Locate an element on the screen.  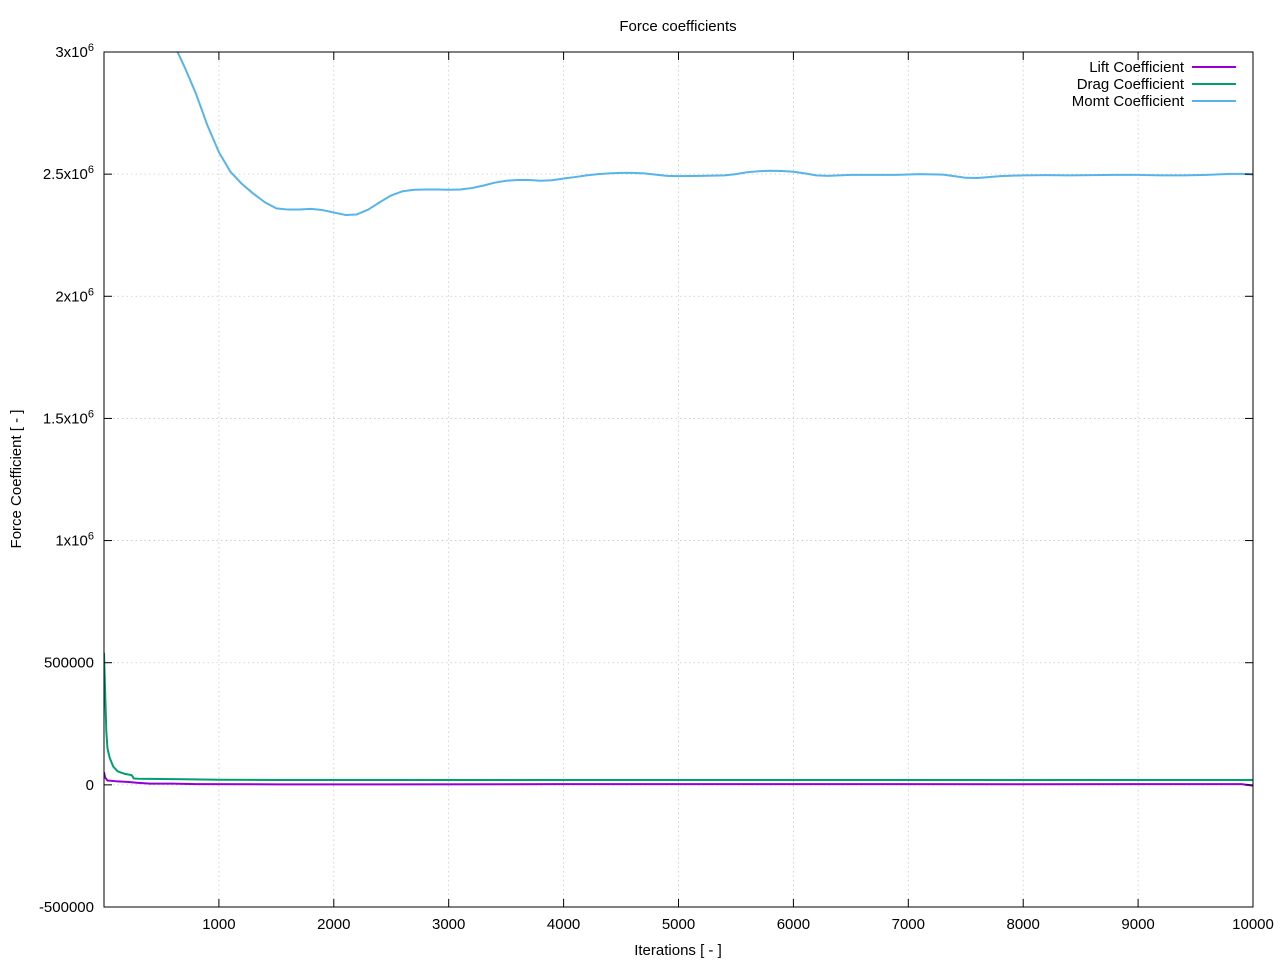
y-tick-label: 3x10⁶ is located at coordinates (74, 51).